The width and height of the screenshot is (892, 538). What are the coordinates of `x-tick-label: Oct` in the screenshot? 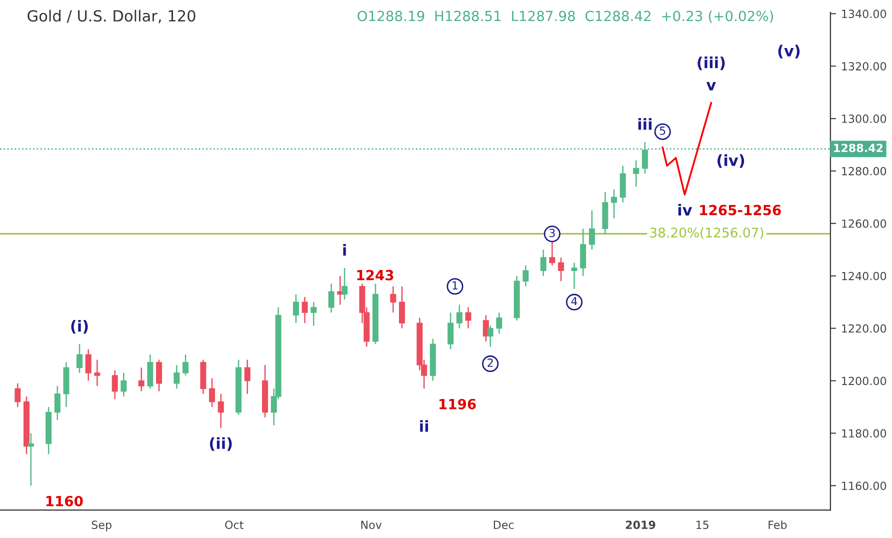 It's located at (234, 525).